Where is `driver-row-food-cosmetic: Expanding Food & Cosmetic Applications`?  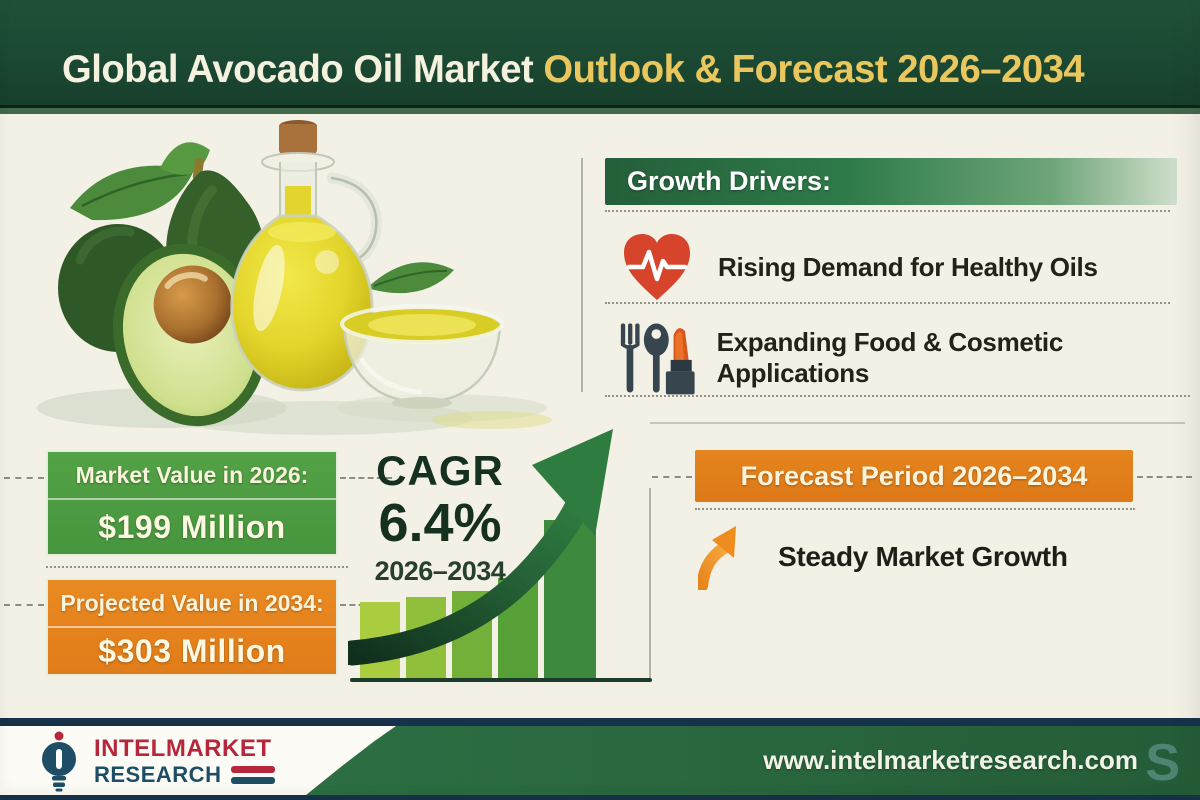
driver-row-food-cosmetic: Expanding Food & Cosmetic Applications is located at coordinates (909, 358).